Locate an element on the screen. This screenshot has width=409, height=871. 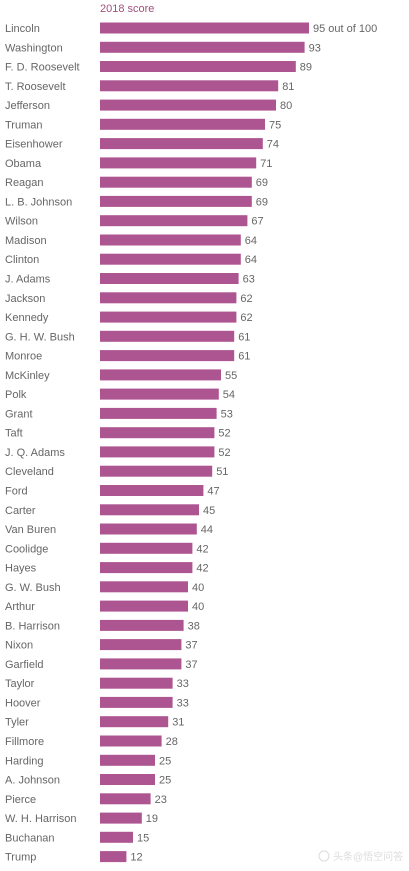
value-label: 93 is located at coordinates (315, 48).